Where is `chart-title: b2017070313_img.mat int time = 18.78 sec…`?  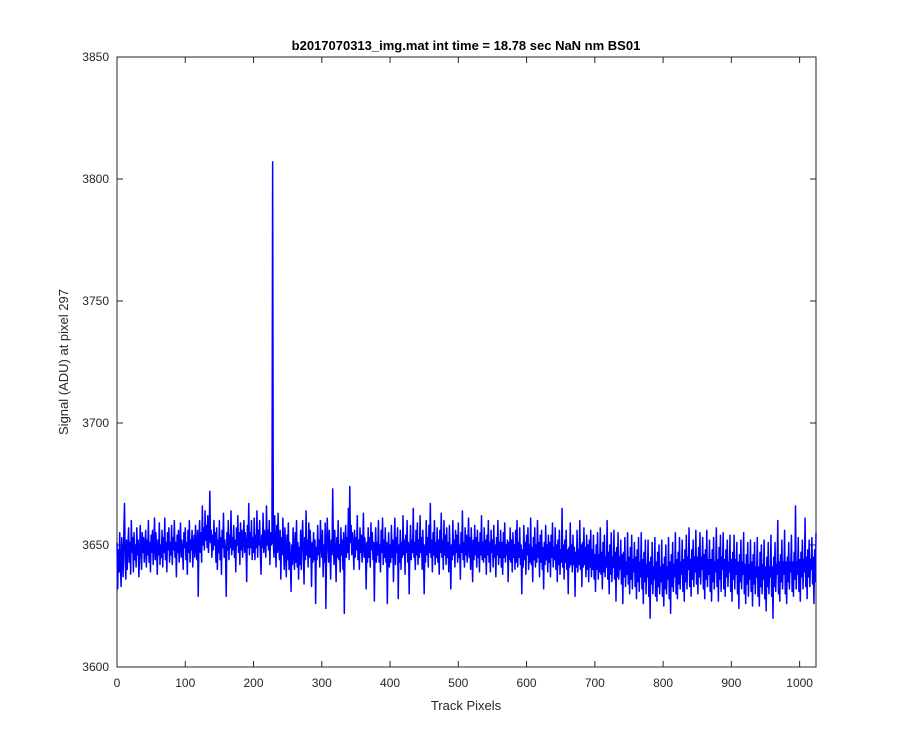 chart-title: b2017070313_img.mat int time = 18.78 sec… is located at coordinates (466, 45).